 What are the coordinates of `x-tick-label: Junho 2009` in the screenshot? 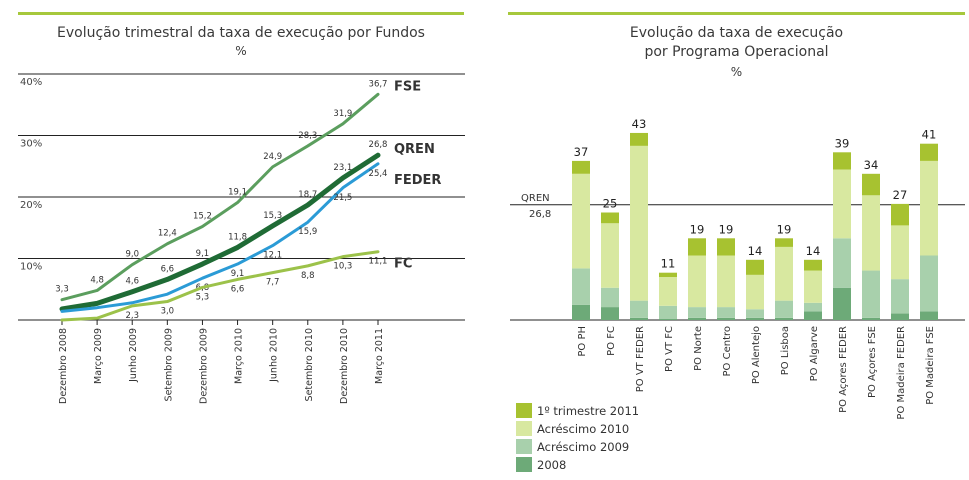 It's located at (133, 355).